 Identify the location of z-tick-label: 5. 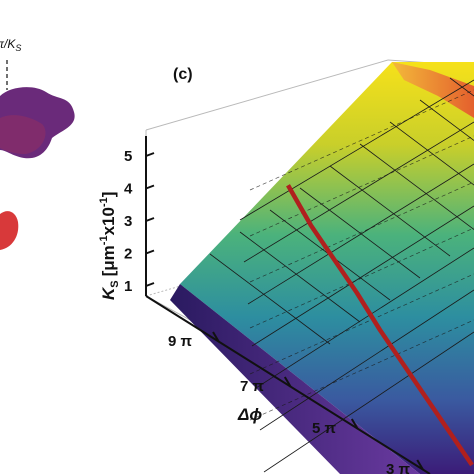
(128, 156).